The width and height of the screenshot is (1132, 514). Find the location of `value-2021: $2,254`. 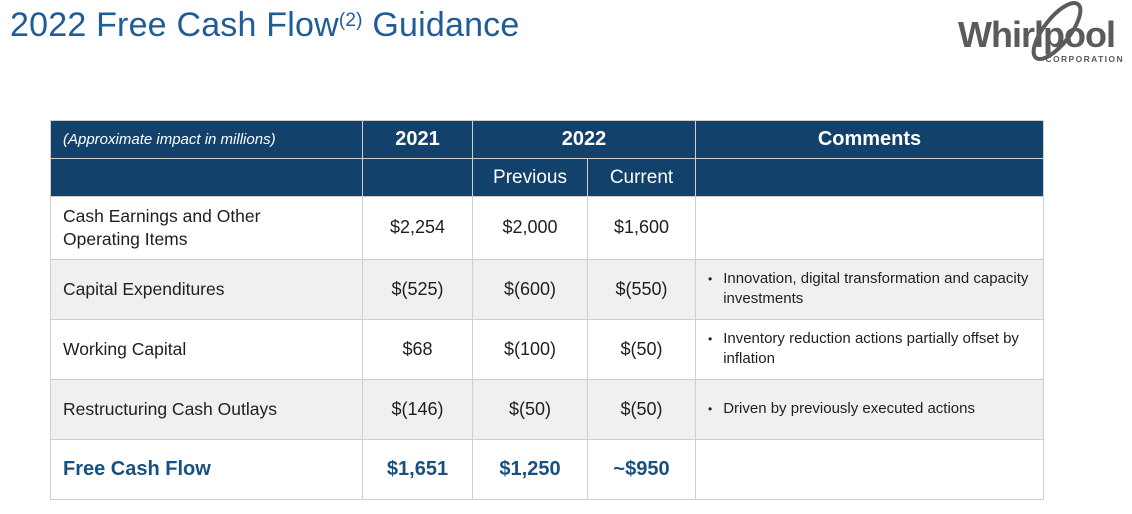

value-2021: $2,254 is located at coordinates (417, 228).